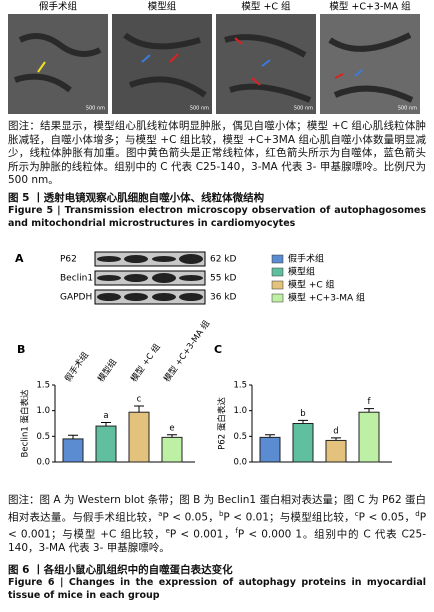  What do you see at coordinates (306, 259) in the screenshot?
I see `legend-label: 假手术组` at bounding box center [306, 259].